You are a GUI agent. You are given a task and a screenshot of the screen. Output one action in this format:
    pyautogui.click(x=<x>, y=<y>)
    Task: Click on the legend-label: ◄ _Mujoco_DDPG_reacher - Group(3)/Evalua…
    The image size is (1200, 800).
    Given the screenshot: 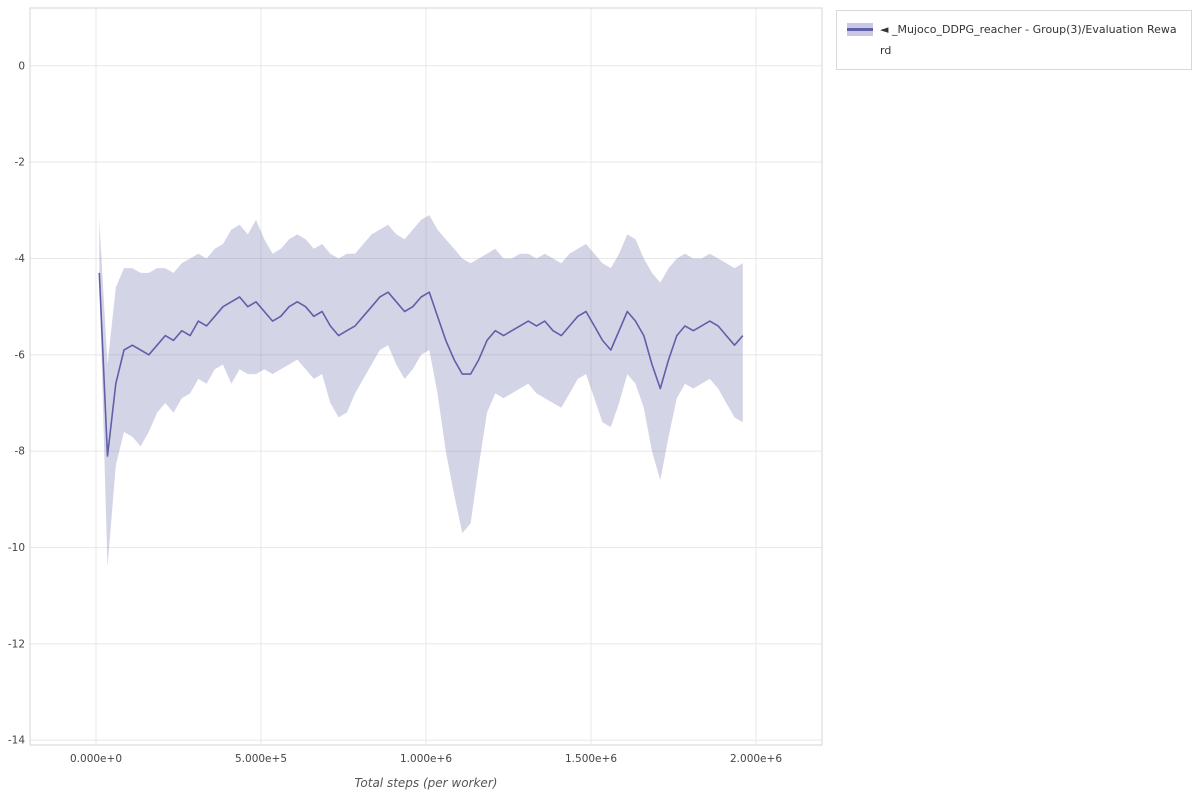 What is the action you would take?
    pyautogui.click(x=1028, y=40)
    